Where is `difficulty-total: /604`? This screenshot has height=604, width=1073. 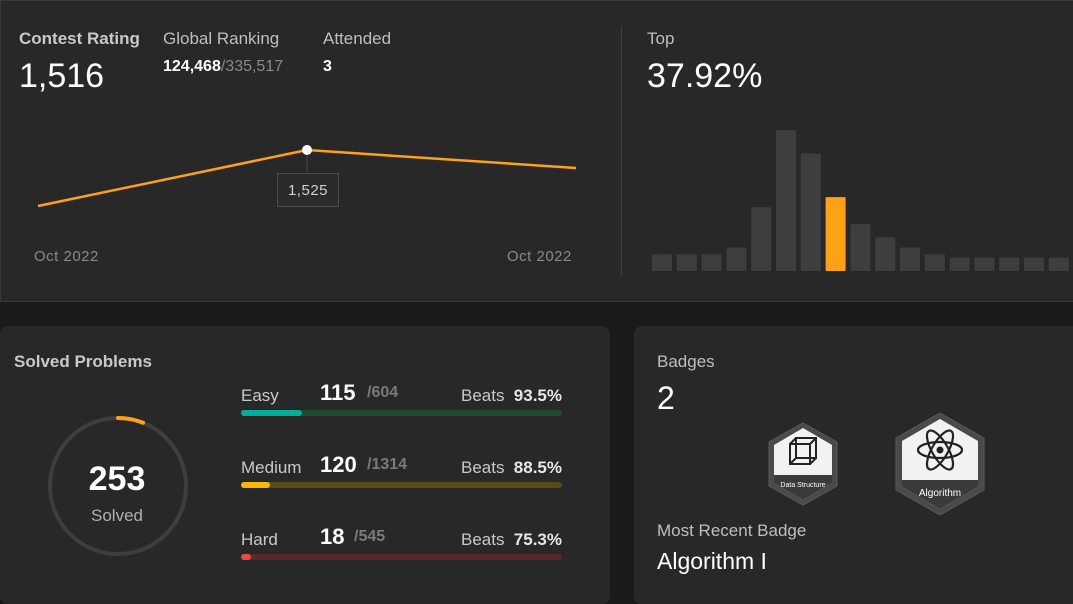 difficulty-total: /604 is located at coordinates (383, 392).